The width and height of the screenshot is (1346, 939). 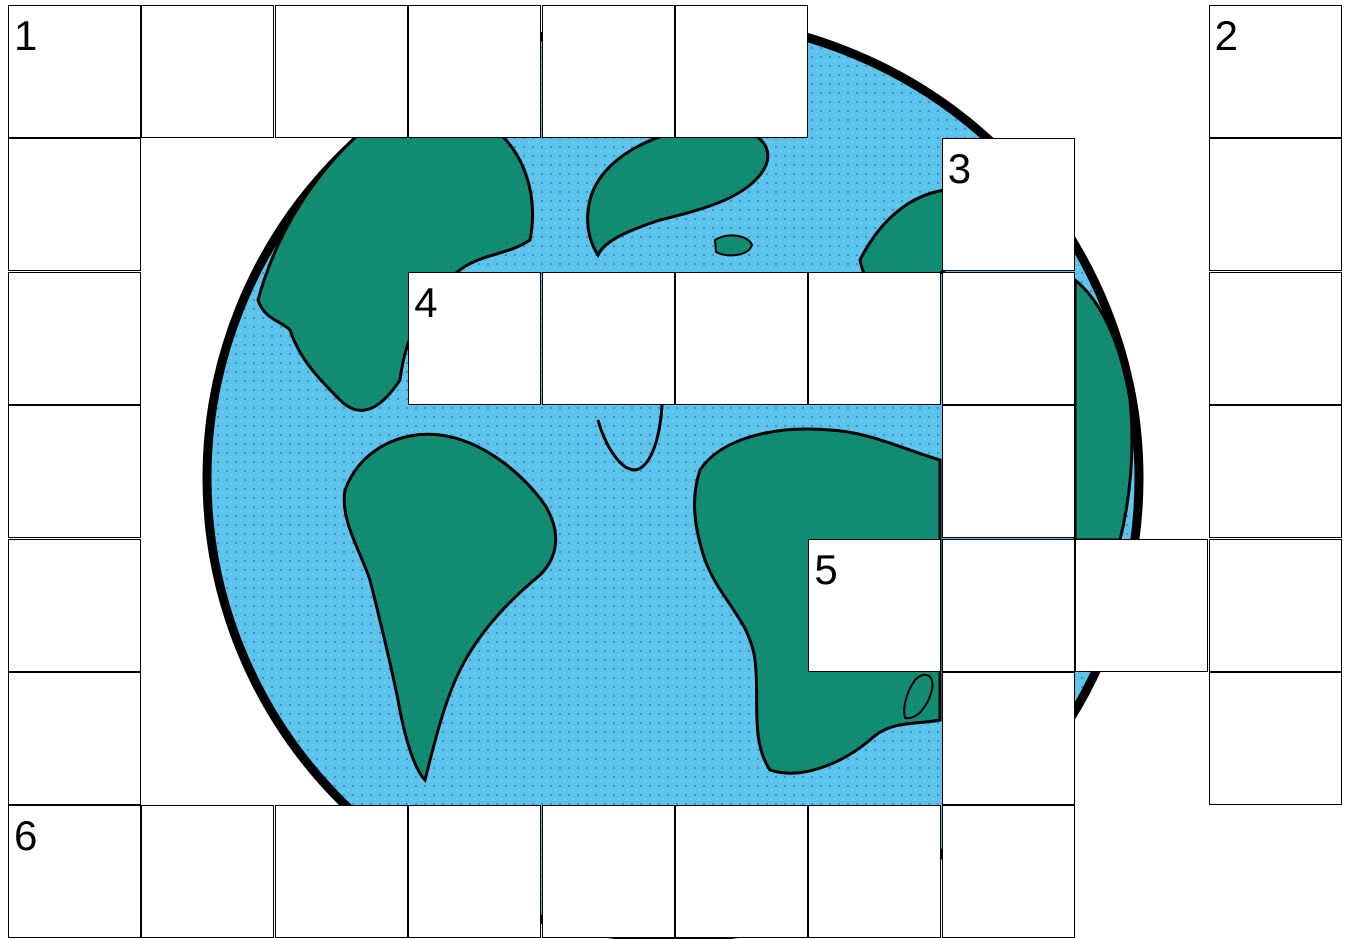 What do you see at coordinates (875, 605) in the screenshot?
I see `crossword-cell: 5` at bounding box center [875, 605].